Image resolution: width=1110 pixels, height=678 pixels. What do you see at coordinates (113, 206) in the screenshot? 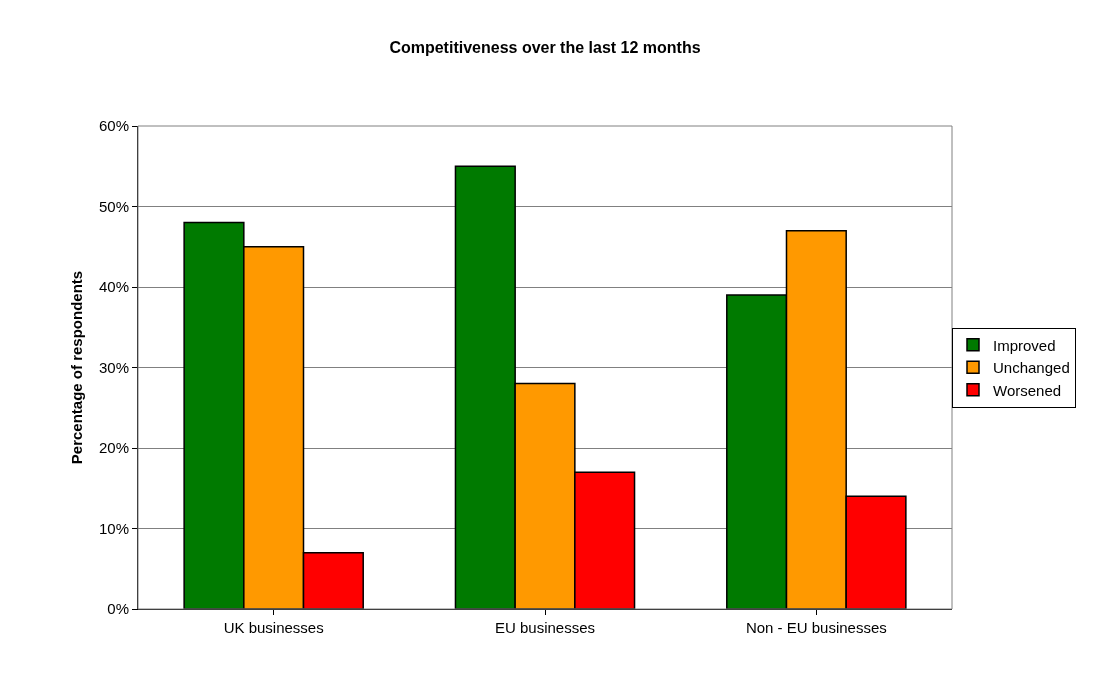
I see `y-tick-label: 50%` at bounding box center [113, 206].